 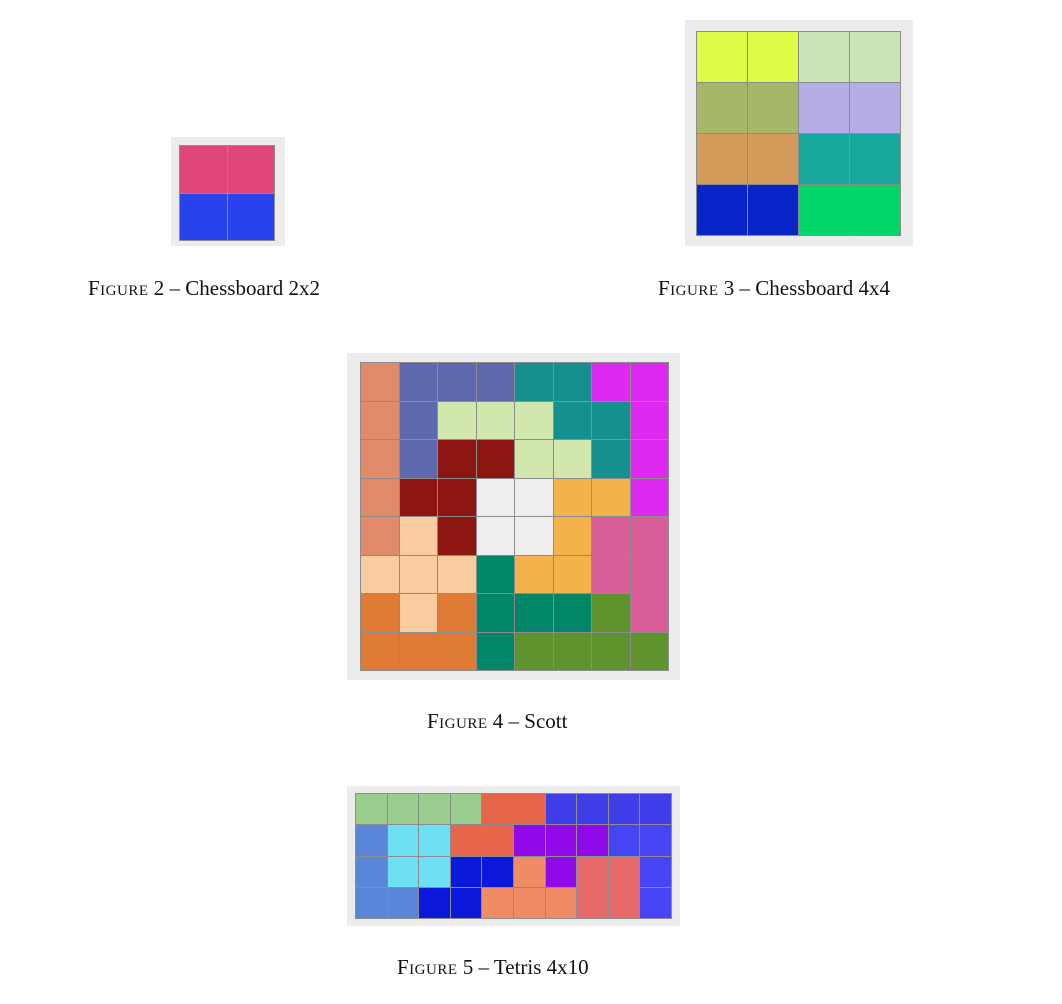 I want to click on figure-5-grid, so click(x=513, y=856).